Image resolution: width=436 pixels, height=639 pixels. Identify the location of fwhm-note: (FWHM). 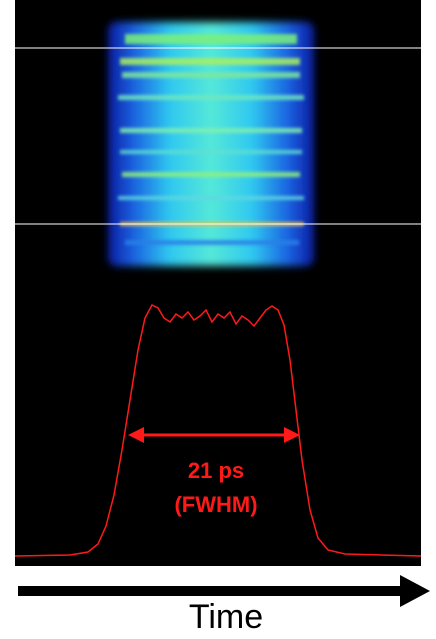
(215, 504).